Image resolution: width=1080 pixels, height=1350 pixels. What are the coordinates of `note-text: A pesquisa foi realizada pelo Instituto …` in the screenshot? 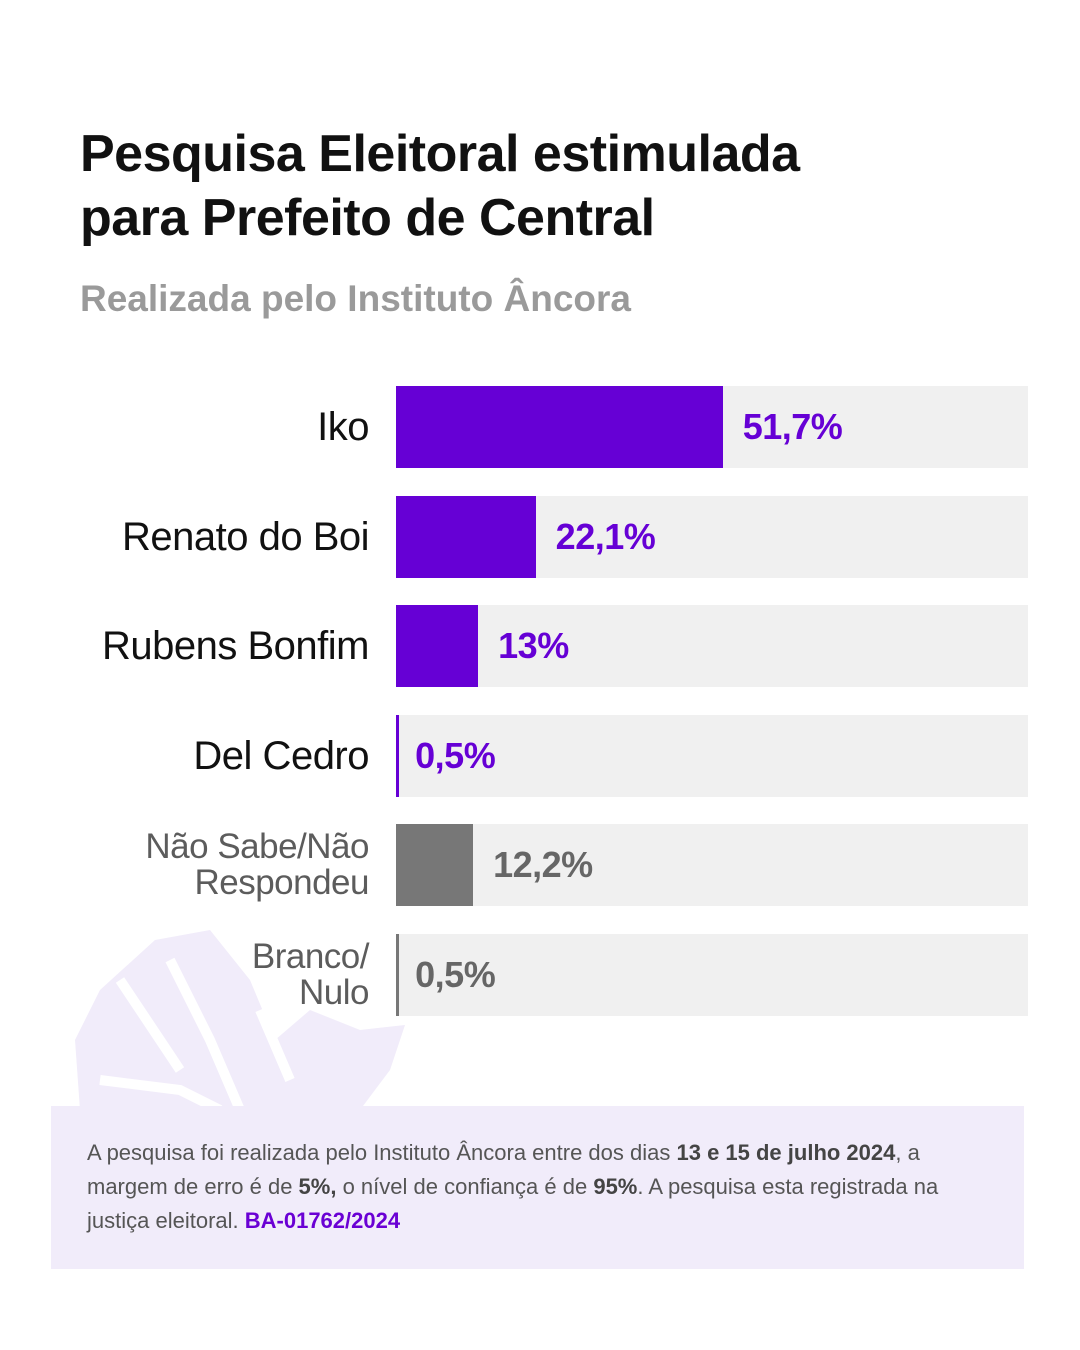 It's located at (527, 1187).